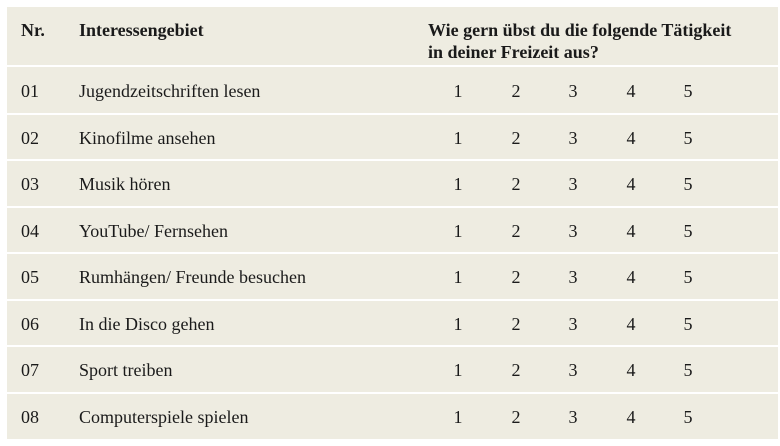  I want to click on row-interest: YouTube/ Fernsehen, so click(154, 230).